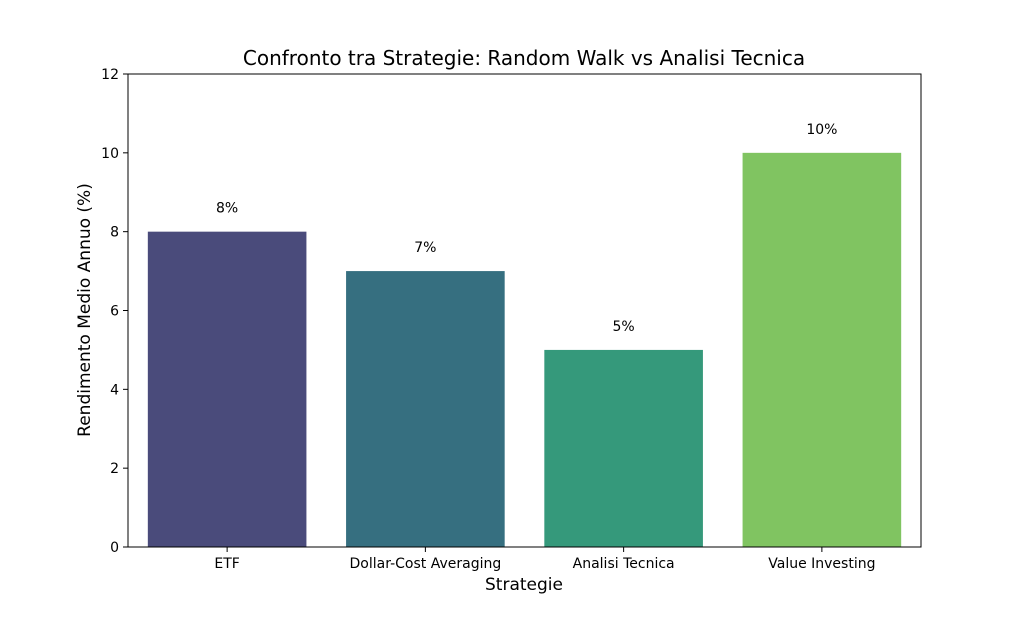 The height and width of the screenshot is (618, 1024). What do you see at coordinates (110, 75) in the screenshot?
I see `y-tick-label: 12` at bounding box center [110, 75].